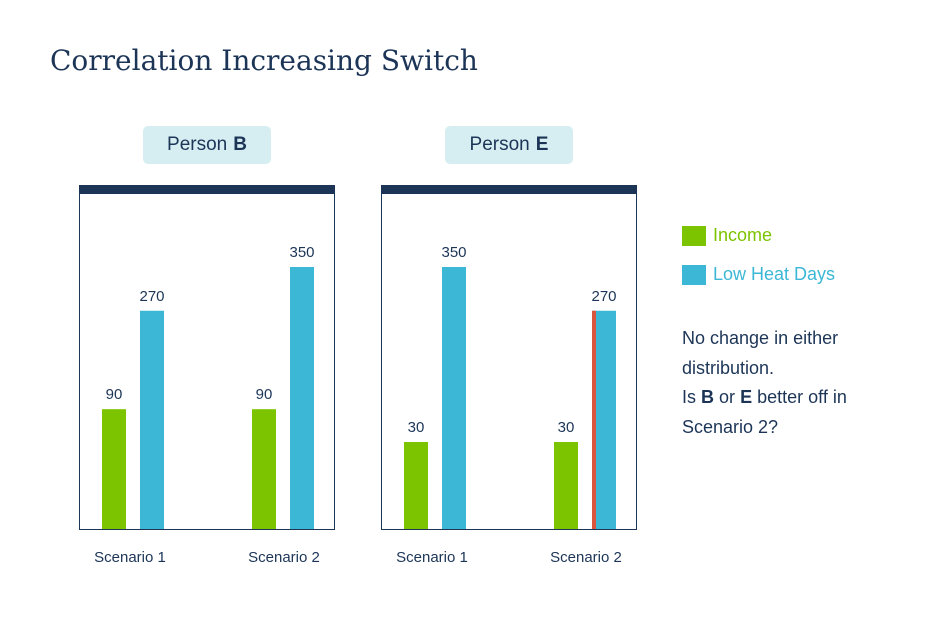 This screenshot has height=632, width=948. Describe the element at coordinates (694, 235) in the screenshot. I see `legend-swatch-income` at that location.